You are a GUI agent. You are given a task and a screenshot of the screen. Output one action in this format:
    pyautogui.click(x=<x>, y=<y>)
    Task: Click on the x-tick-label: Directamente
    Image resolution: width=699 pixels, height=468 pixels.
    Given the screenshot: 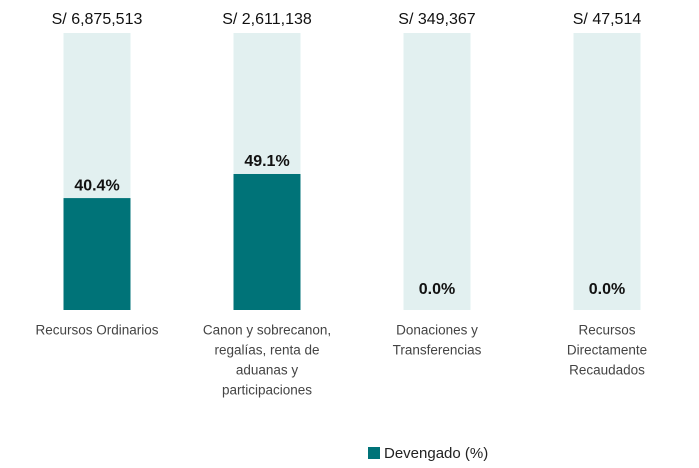 What is the action you would take?
    pyautogui.click(x=607, y=350)
    